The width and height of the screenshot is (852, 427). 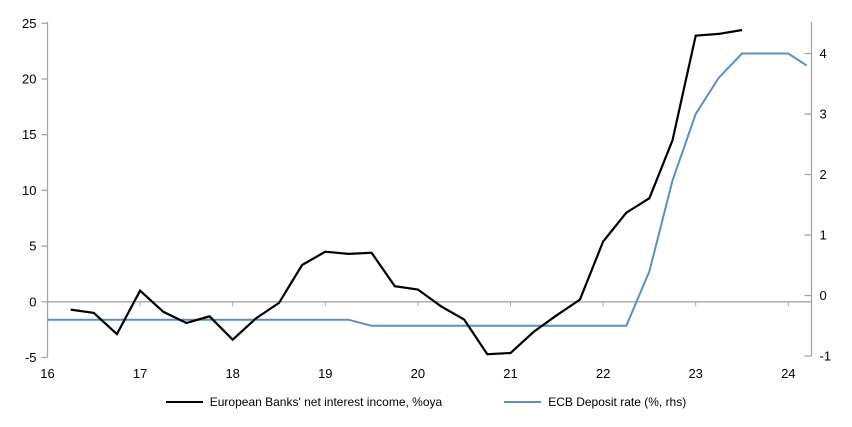 I want to click on legend-label-ecb-deposit-rate: ECB Deposit rate (%, rhs), so click(x=617, y=402).